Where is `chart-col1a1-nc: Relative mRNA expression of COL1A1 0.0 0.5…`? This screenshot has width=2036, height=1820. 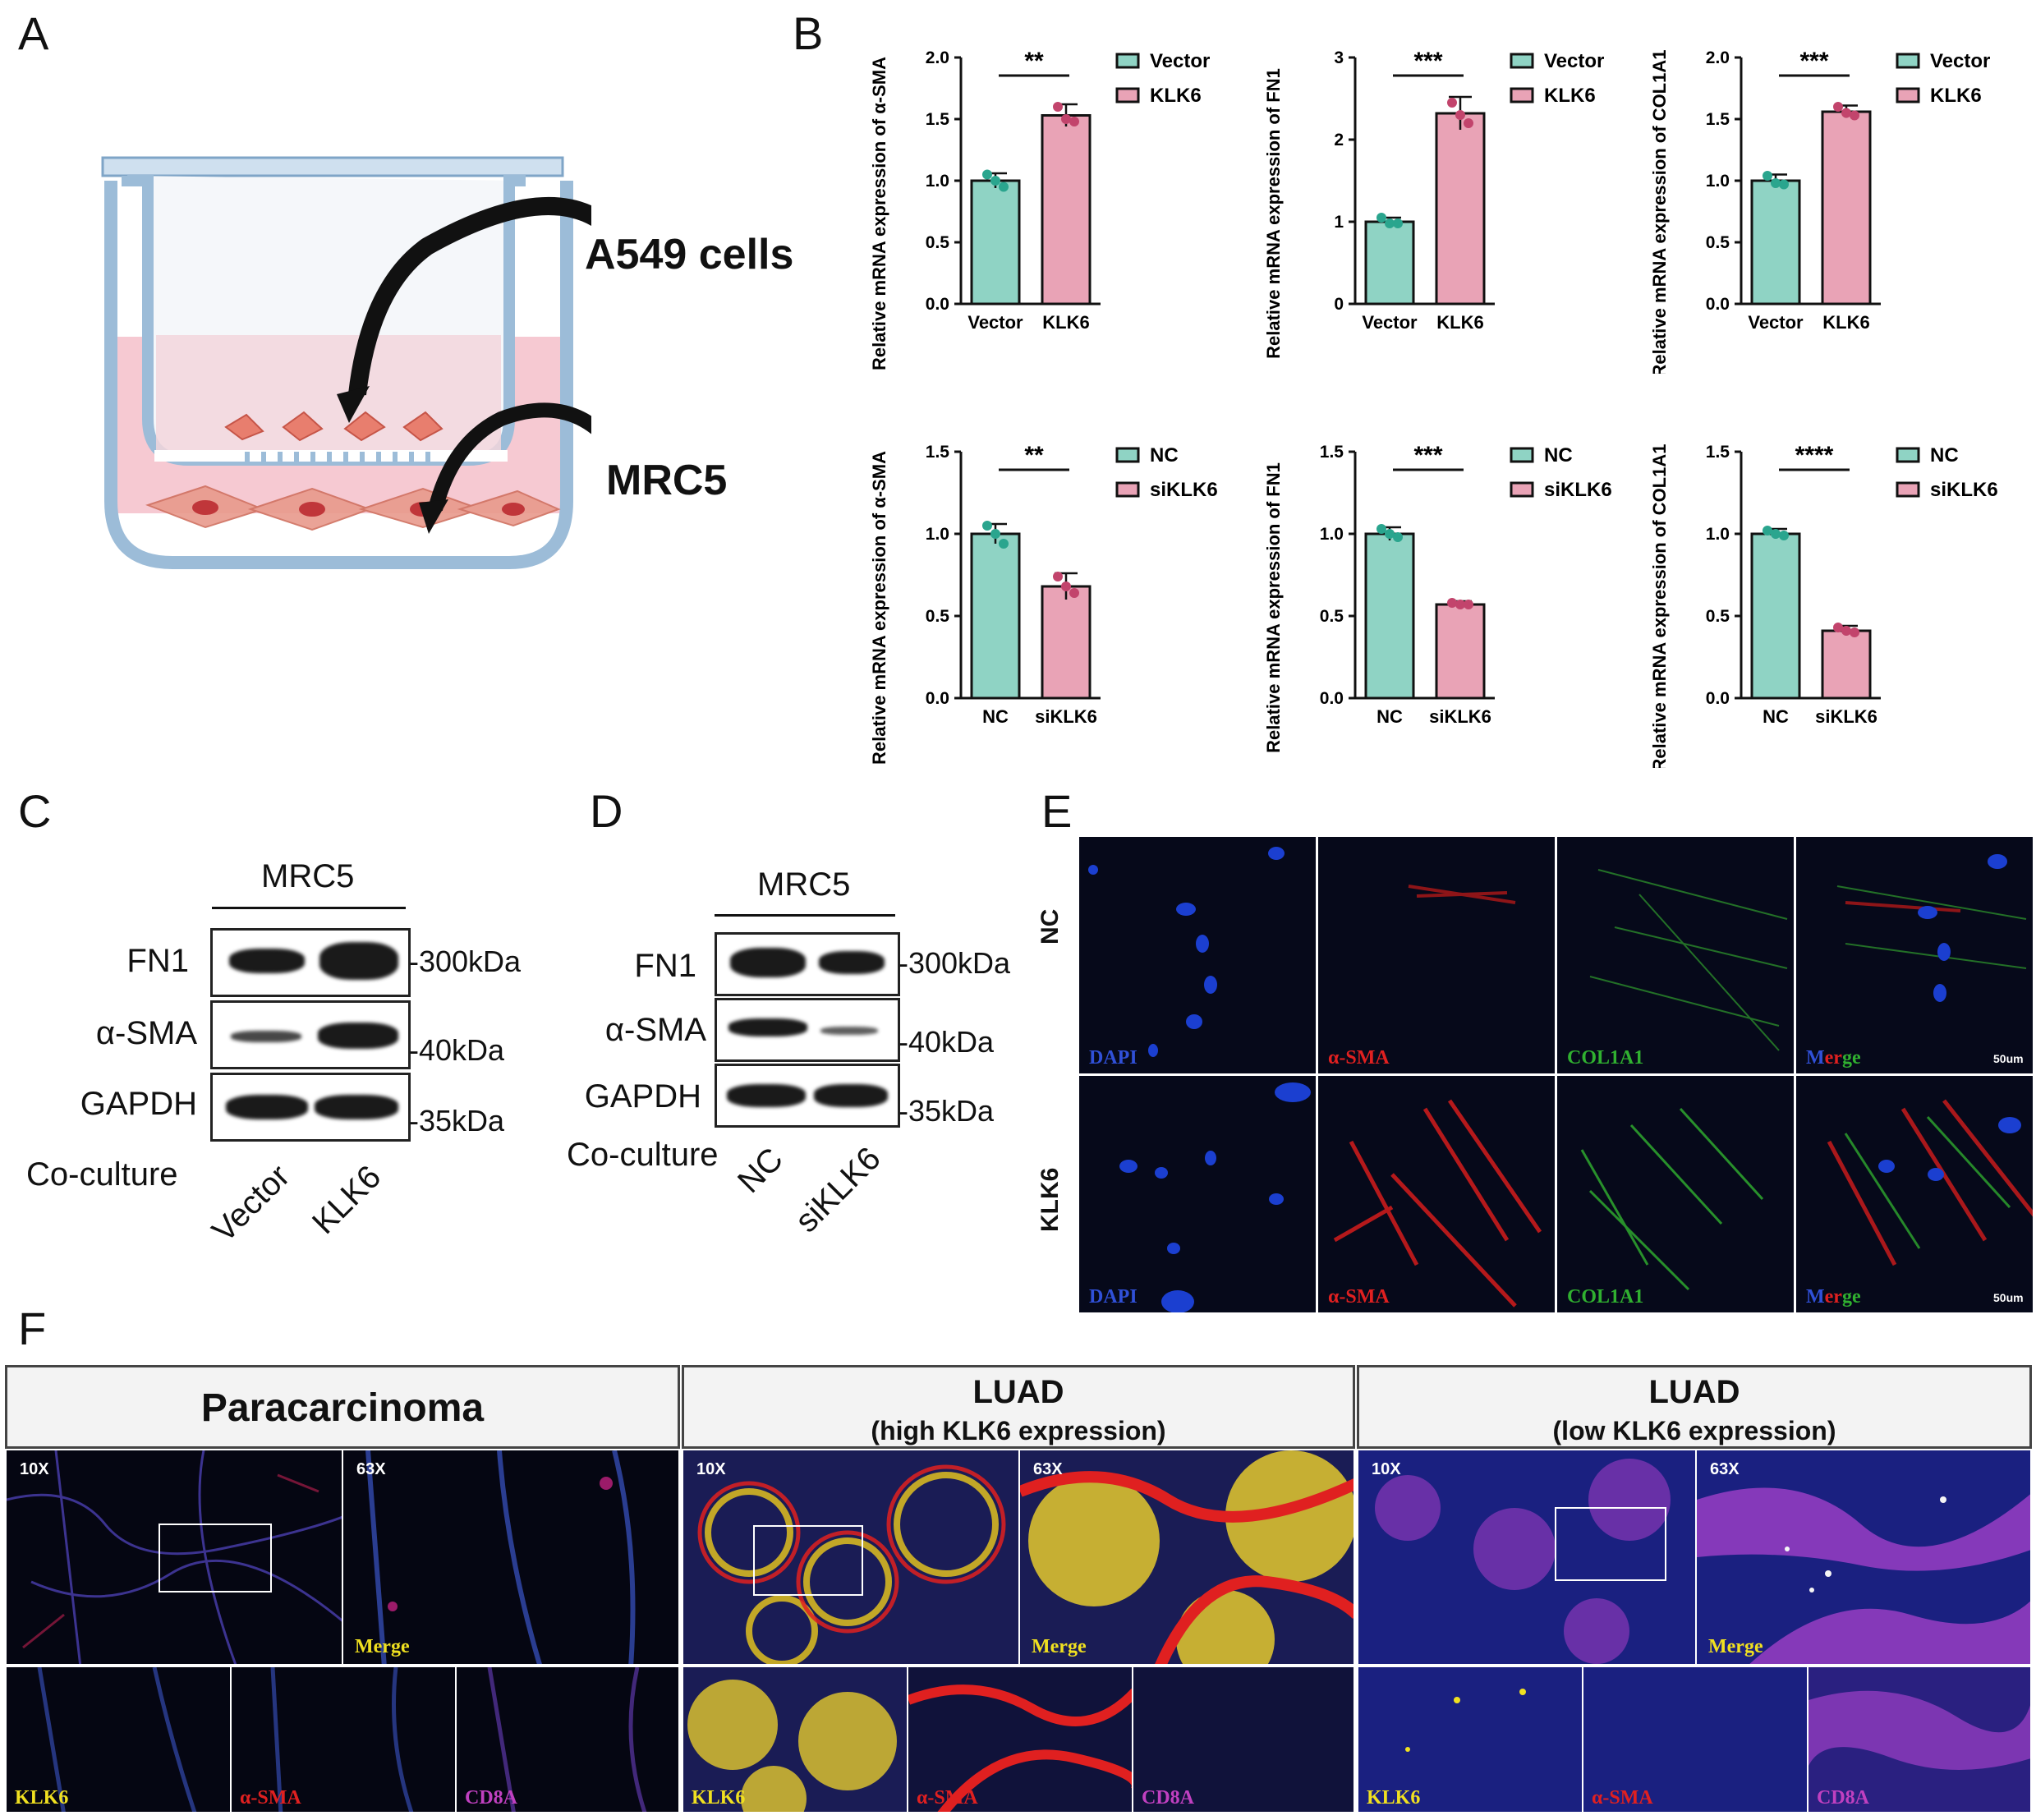
chart-col1a1-nc: Relative mRNA expression of COL1A1 0.0 0.5… is located at coordinates (1823, 605).